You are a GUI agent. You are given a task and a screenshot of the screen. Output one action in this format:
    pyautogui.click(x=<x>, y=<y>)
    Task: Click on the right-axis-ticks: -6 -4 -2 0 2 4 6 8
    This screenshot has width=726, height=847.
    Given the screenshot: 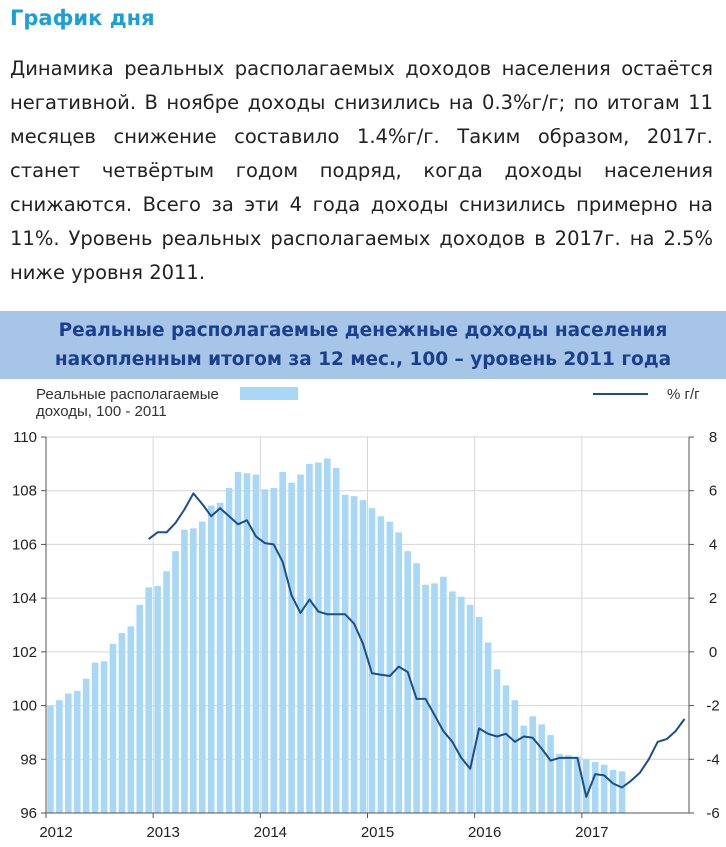 What is the action you would take?
    pyautogui.click(x=704, y=625)
    